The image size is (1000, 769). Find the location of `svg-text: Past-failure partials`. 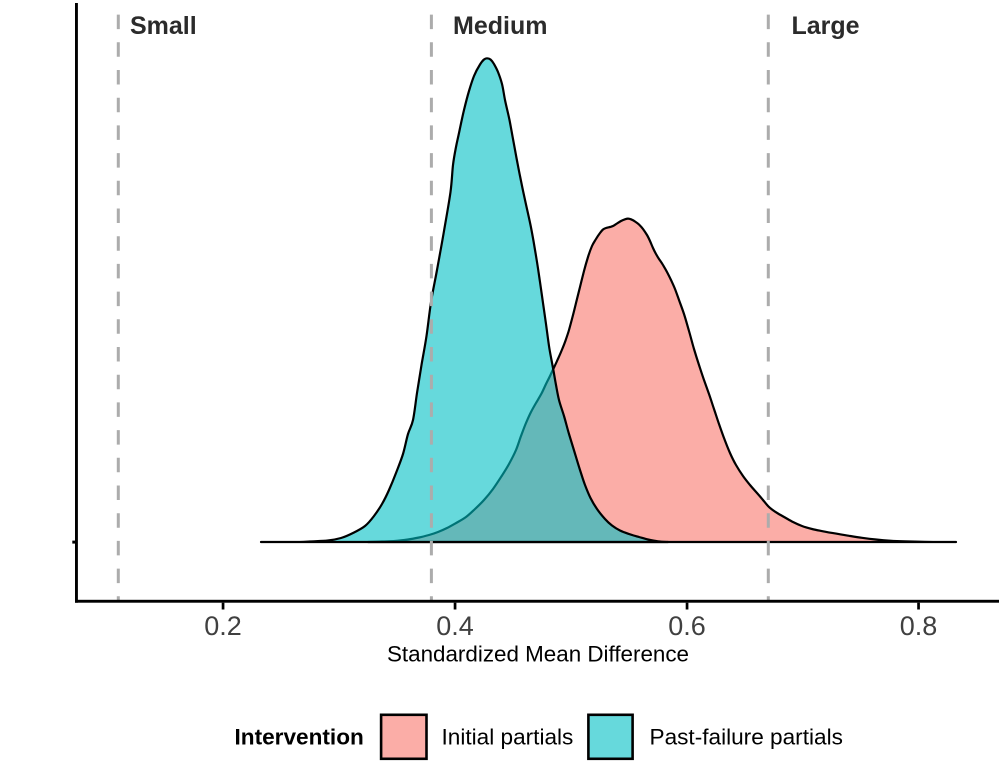

svg-text: Past-failure partials is located at coordinates (746, 737).